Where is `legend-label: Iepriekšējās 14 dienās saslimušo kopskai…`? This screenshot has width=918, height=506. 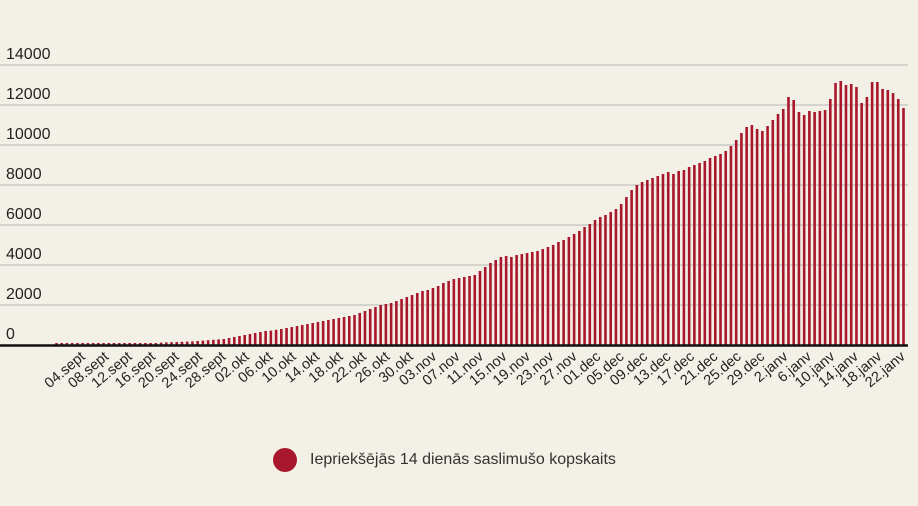 legend-label: Iepriekšējās 14 dienās saslimušo kopskai… is located at coordinates (463, 459).